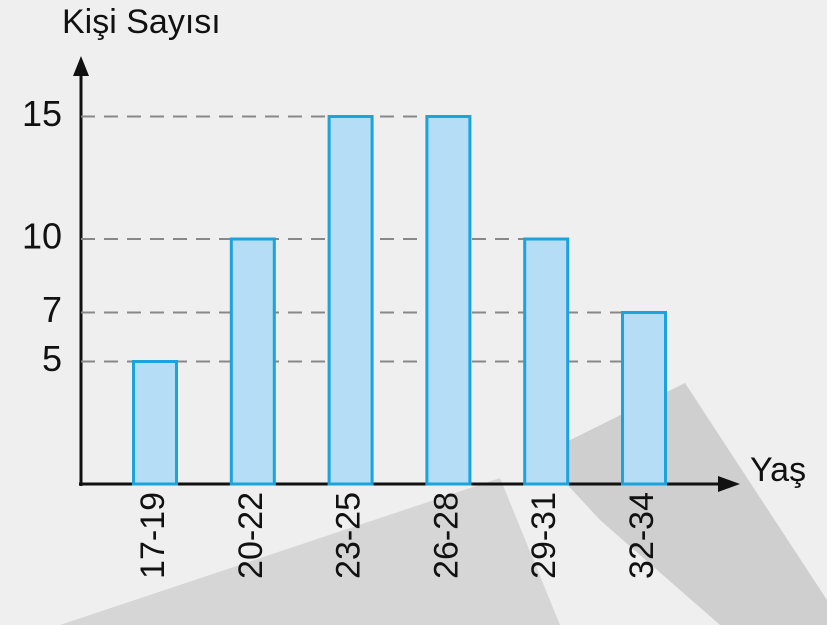  What do you see at coordinates (446, 535) in the screenshot?
I see `x-tick-label: 26-28` at bounding box center [446, 535].